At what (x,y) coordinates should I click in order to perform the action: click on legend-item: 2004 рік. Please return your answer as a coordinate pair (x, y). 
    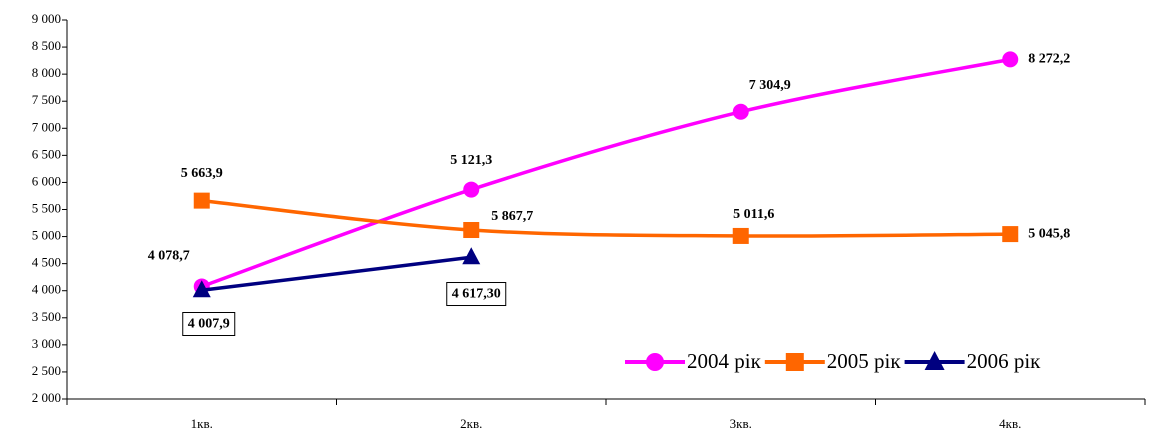
    Looking at the image, I should click on (693, 361).